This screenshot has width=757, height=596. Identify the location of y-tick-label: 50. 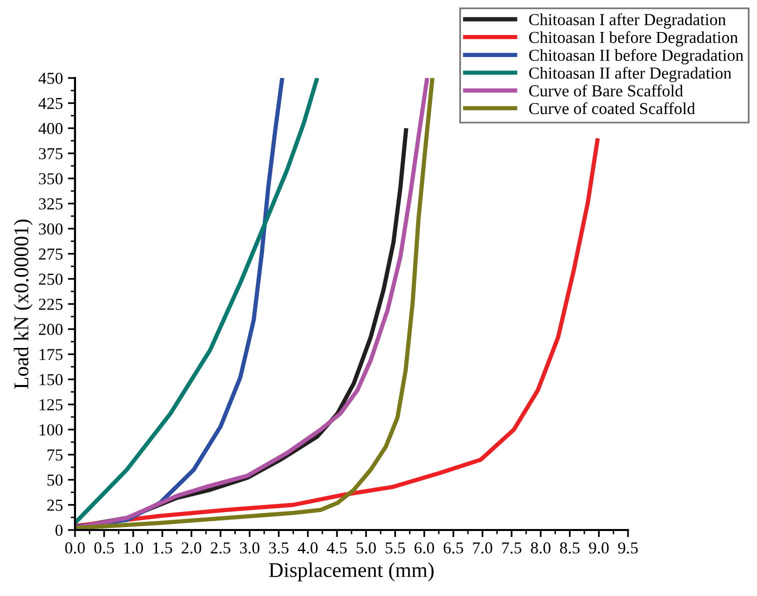
(55, 480).